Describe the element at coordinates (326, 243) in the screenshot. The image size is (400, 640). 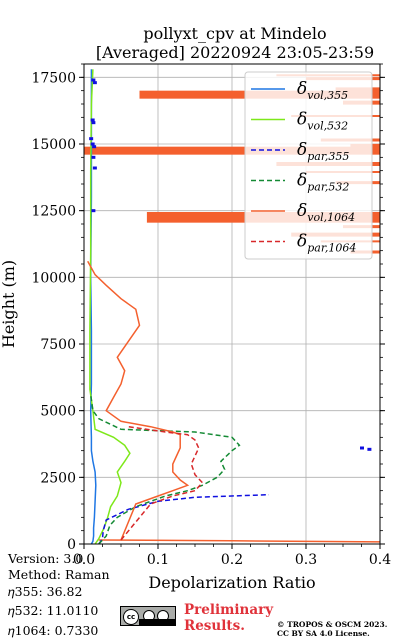
I see `legend-entry: δpar,1064` at that location.